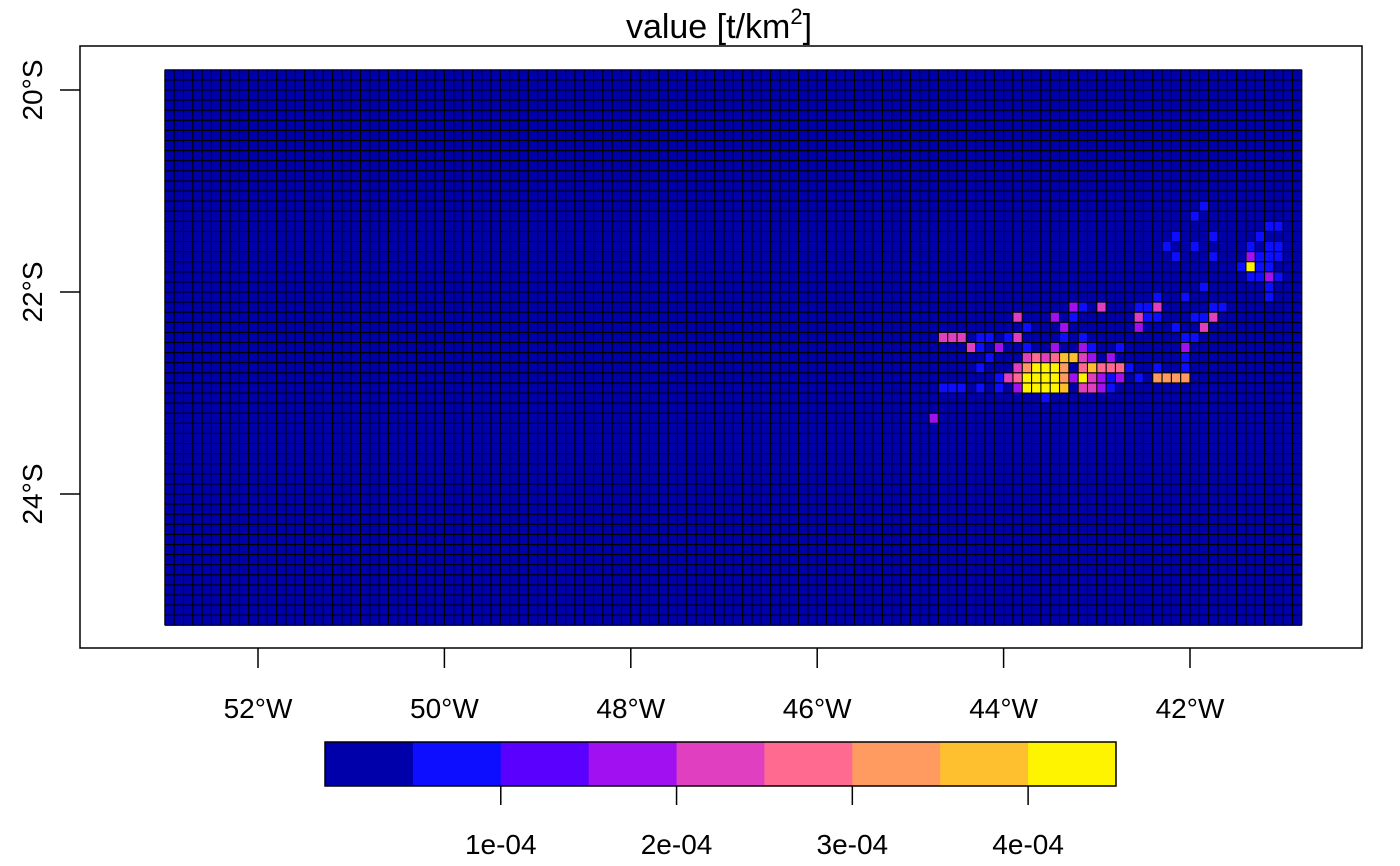  What do you see at coordinates (1028, 844) in the screenshot?
I see `legend-tick-label: 4e-04` at bounding box center [1028, 844].